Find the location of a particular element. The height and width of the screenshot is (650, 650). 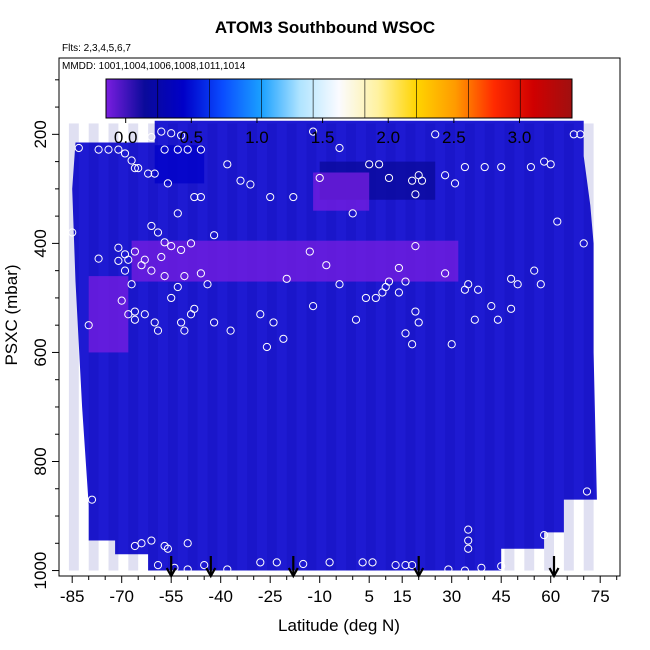

flights-note: Flts: 2,3,4,5,6,7 is located at coordinates (96, 48).